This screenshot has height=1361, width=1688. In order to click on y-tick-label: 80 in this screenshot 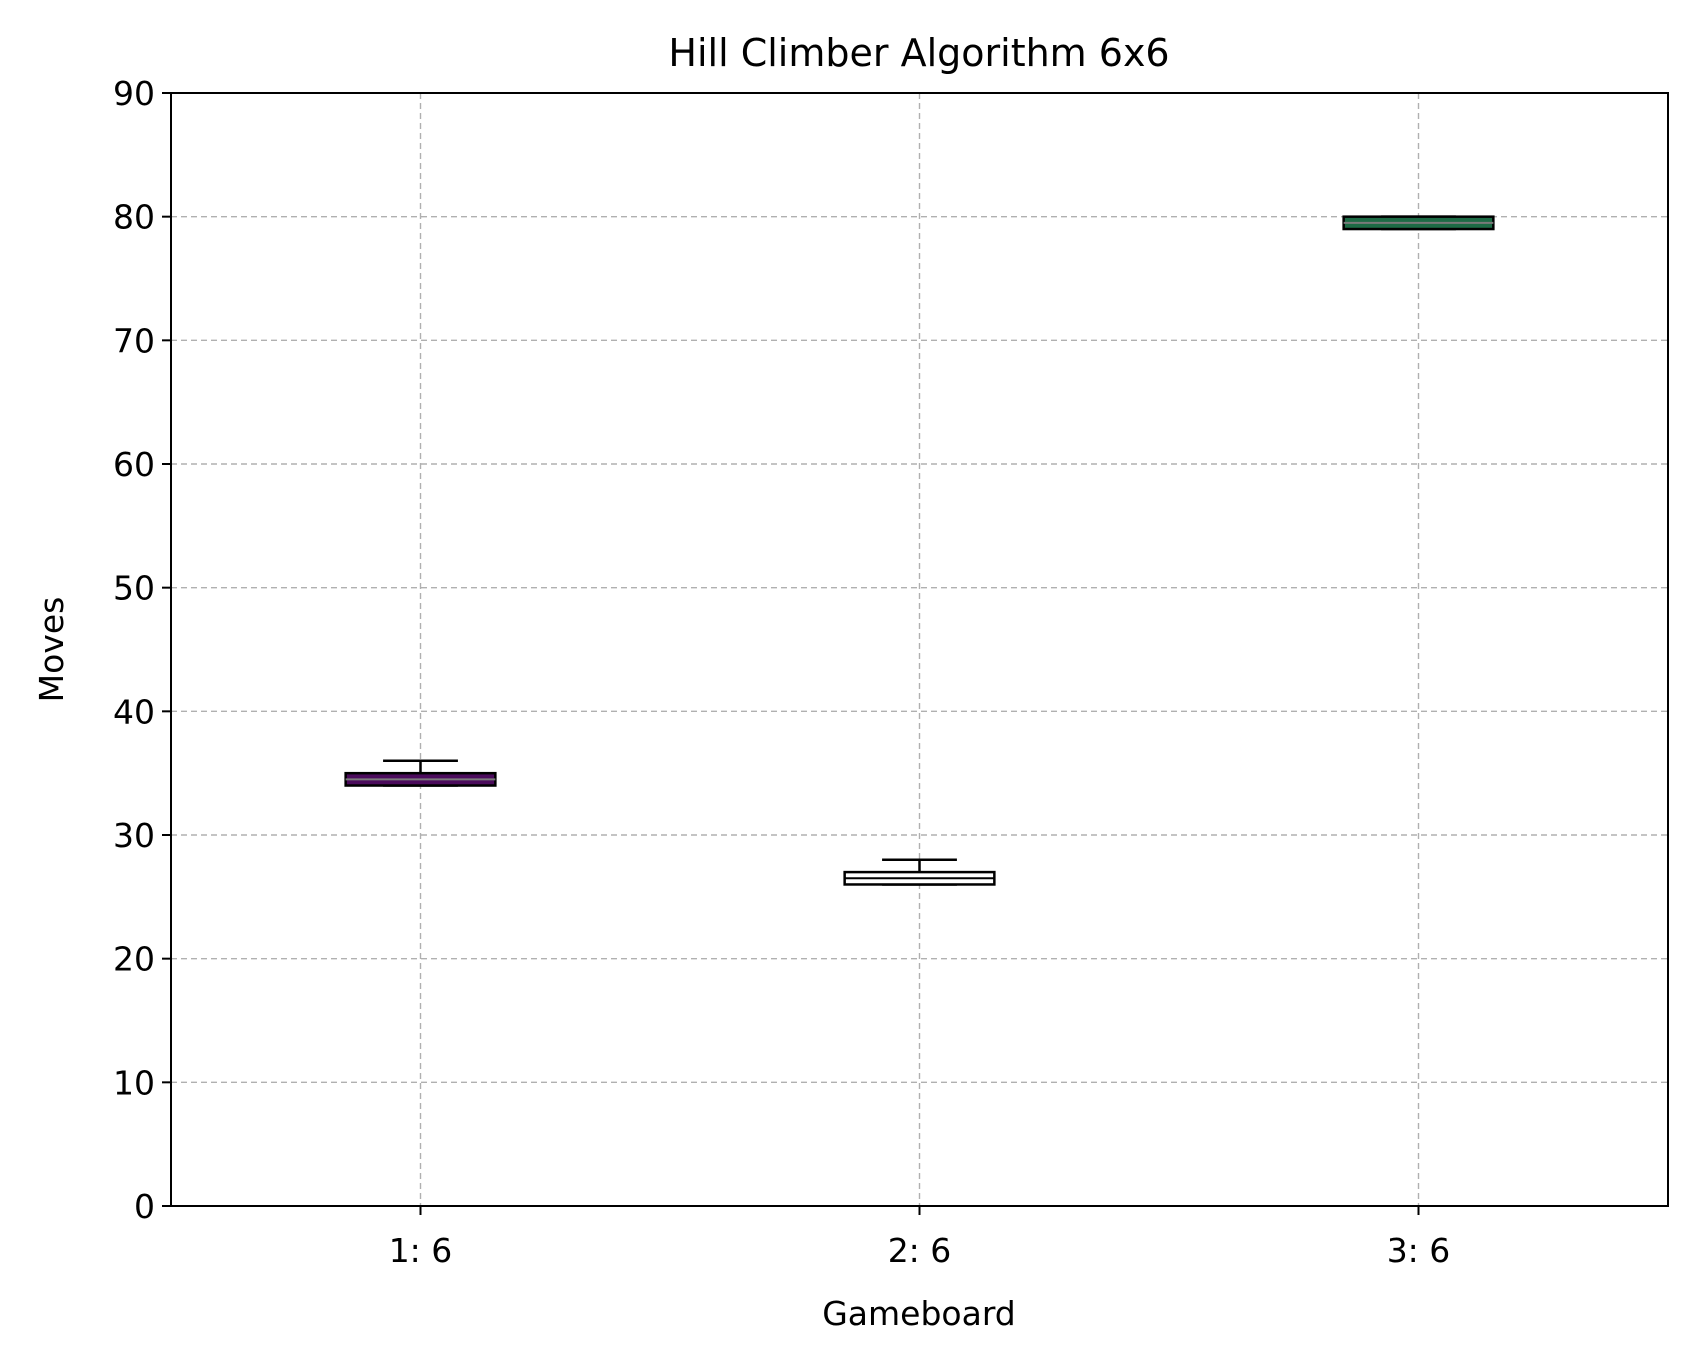, I will do `click(134, 217)`.